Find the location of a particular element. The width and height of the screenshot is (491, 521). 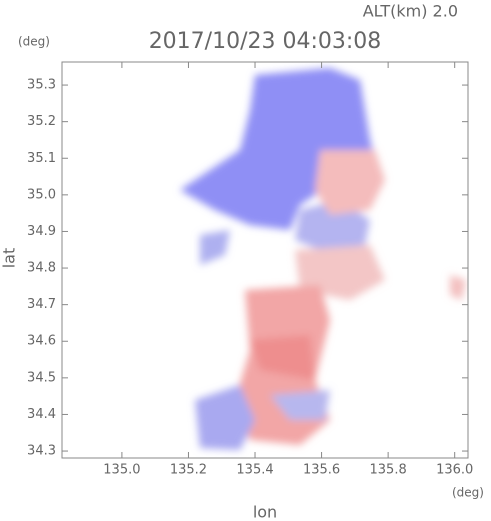

x-tick-label: 135.2 is located at coordinates (188, 470).